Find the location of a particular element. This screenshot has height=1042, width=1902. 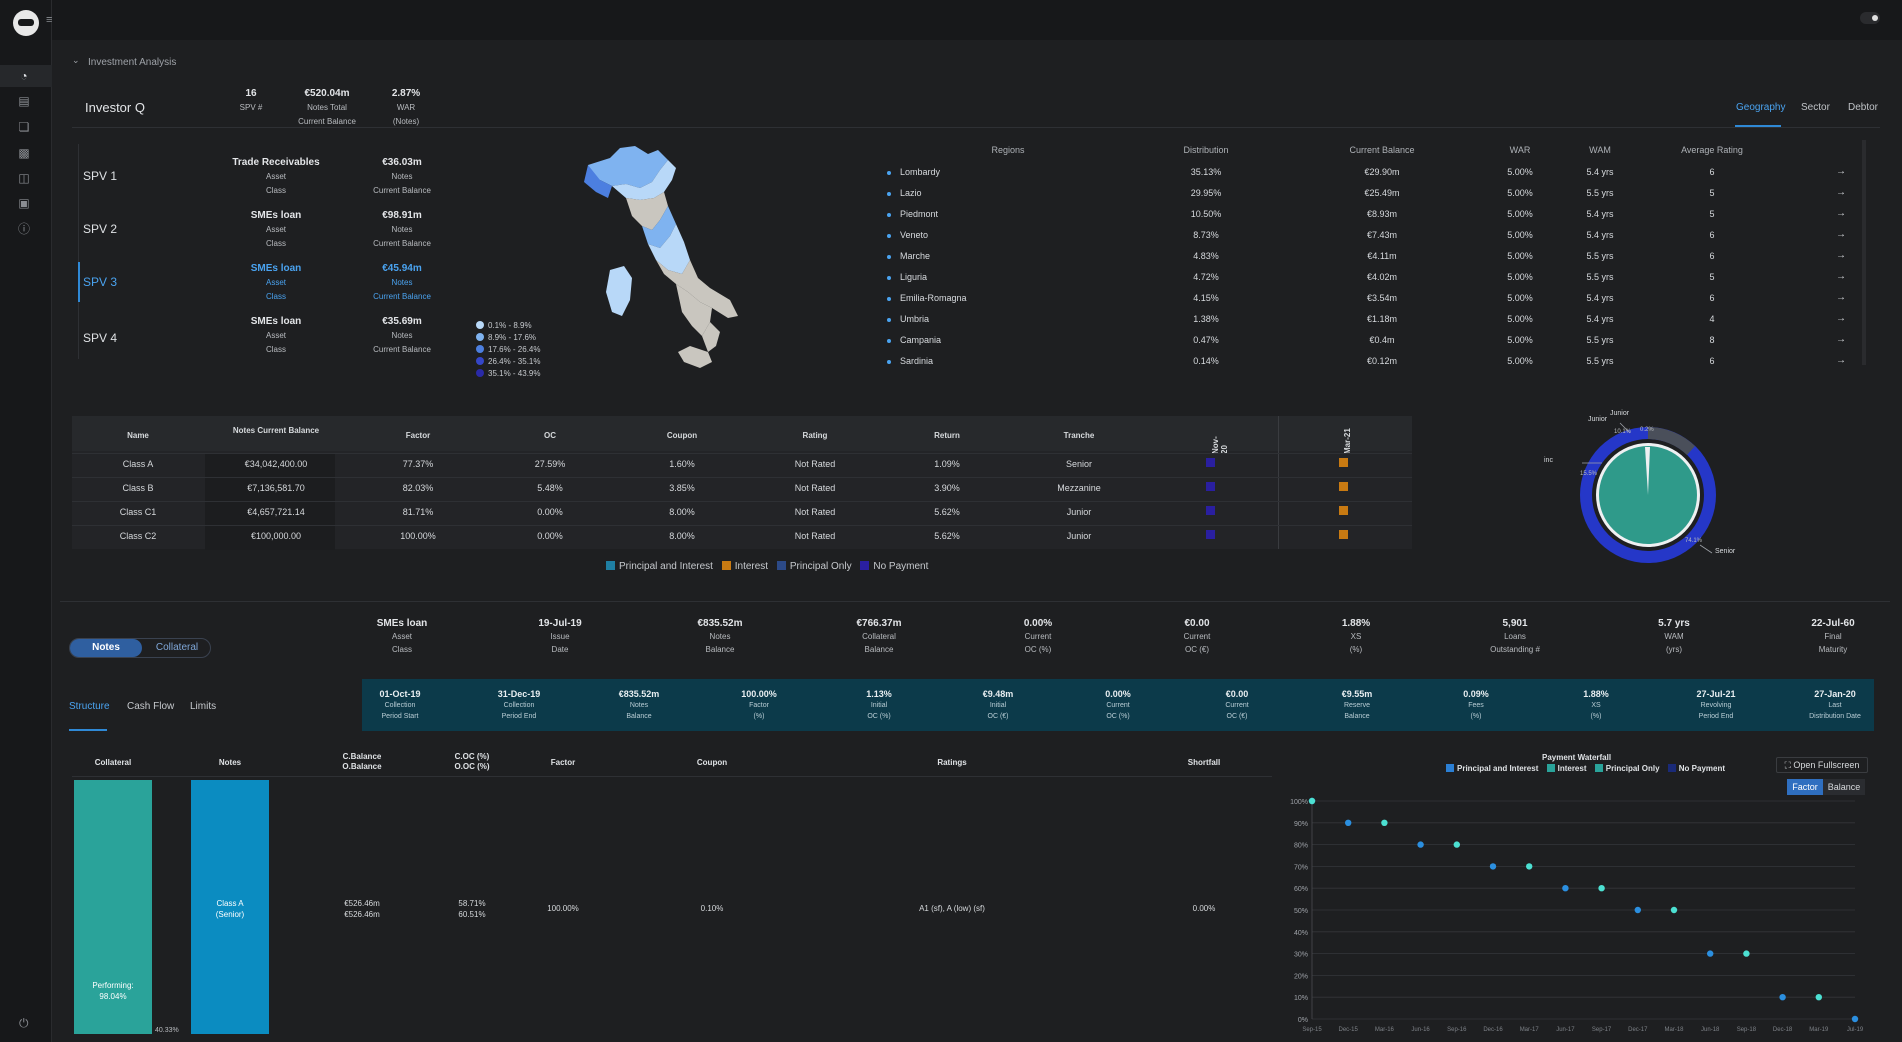

region-name: Campania is located at coordinates (921, 340).